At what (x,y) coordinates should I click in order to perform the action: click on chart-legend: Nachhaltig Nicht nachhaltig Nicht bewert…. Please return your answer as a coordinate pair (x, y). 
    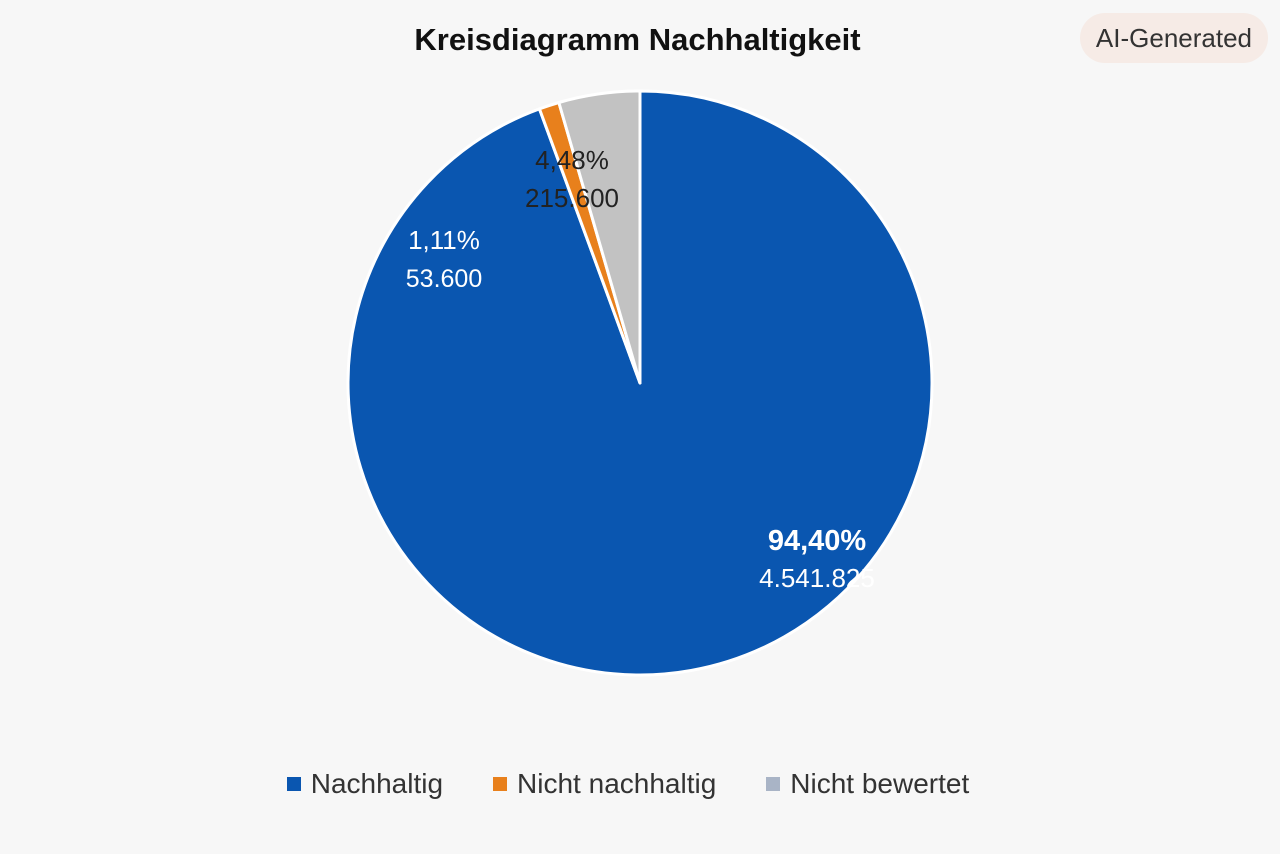
    Looking at the image, I should click on (628, 784).